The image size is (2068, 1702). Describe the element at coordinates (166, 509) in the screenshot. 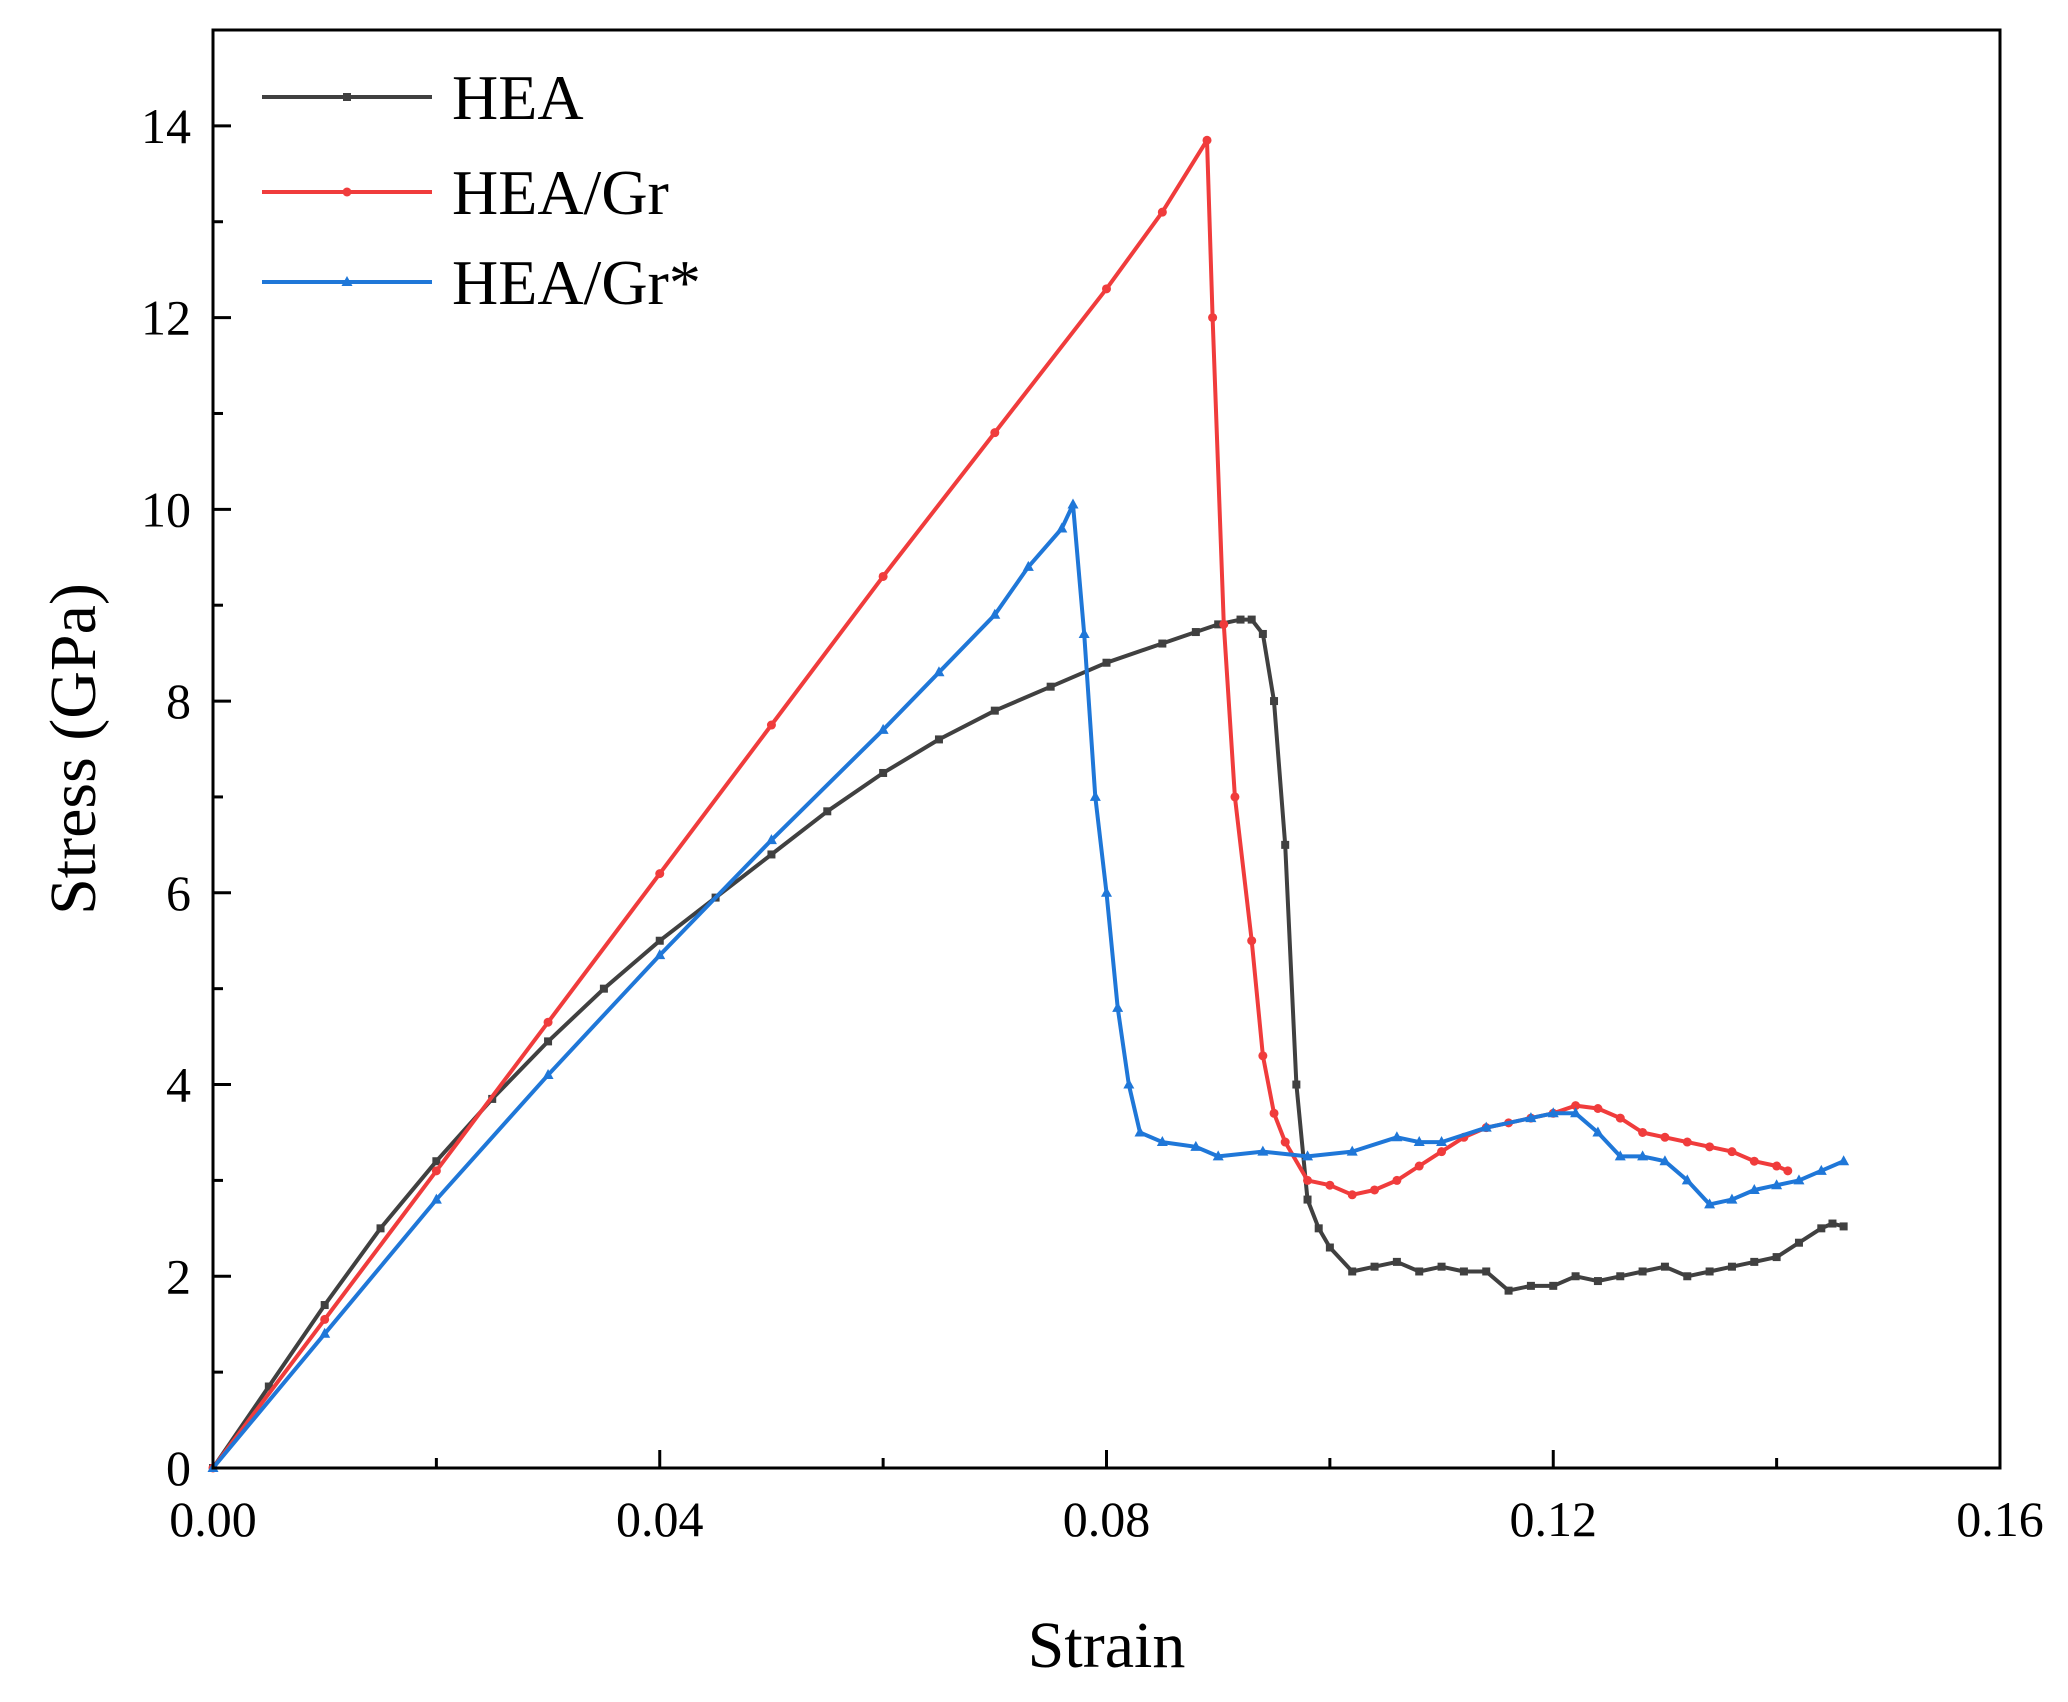

I see `y-tick-label: 10` at that location.